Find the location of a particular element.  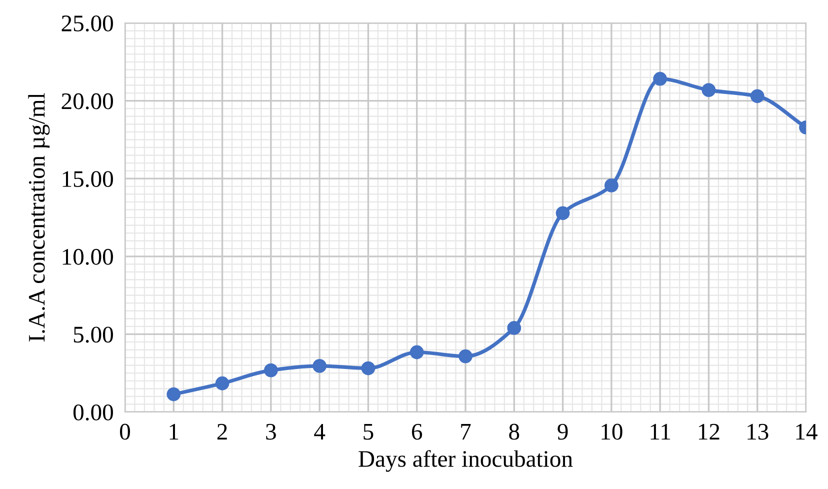

x-tick-label: 9 is located at coordinates (563, 432).